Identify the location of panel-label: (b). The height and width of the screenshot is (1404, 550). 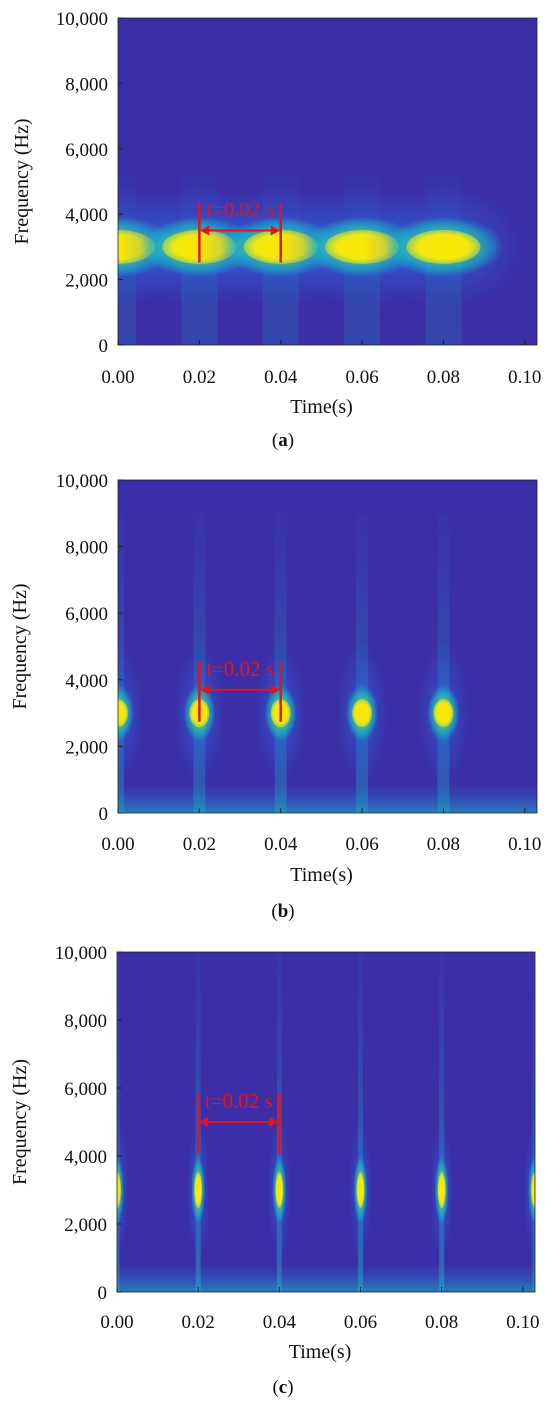
(282, 911).